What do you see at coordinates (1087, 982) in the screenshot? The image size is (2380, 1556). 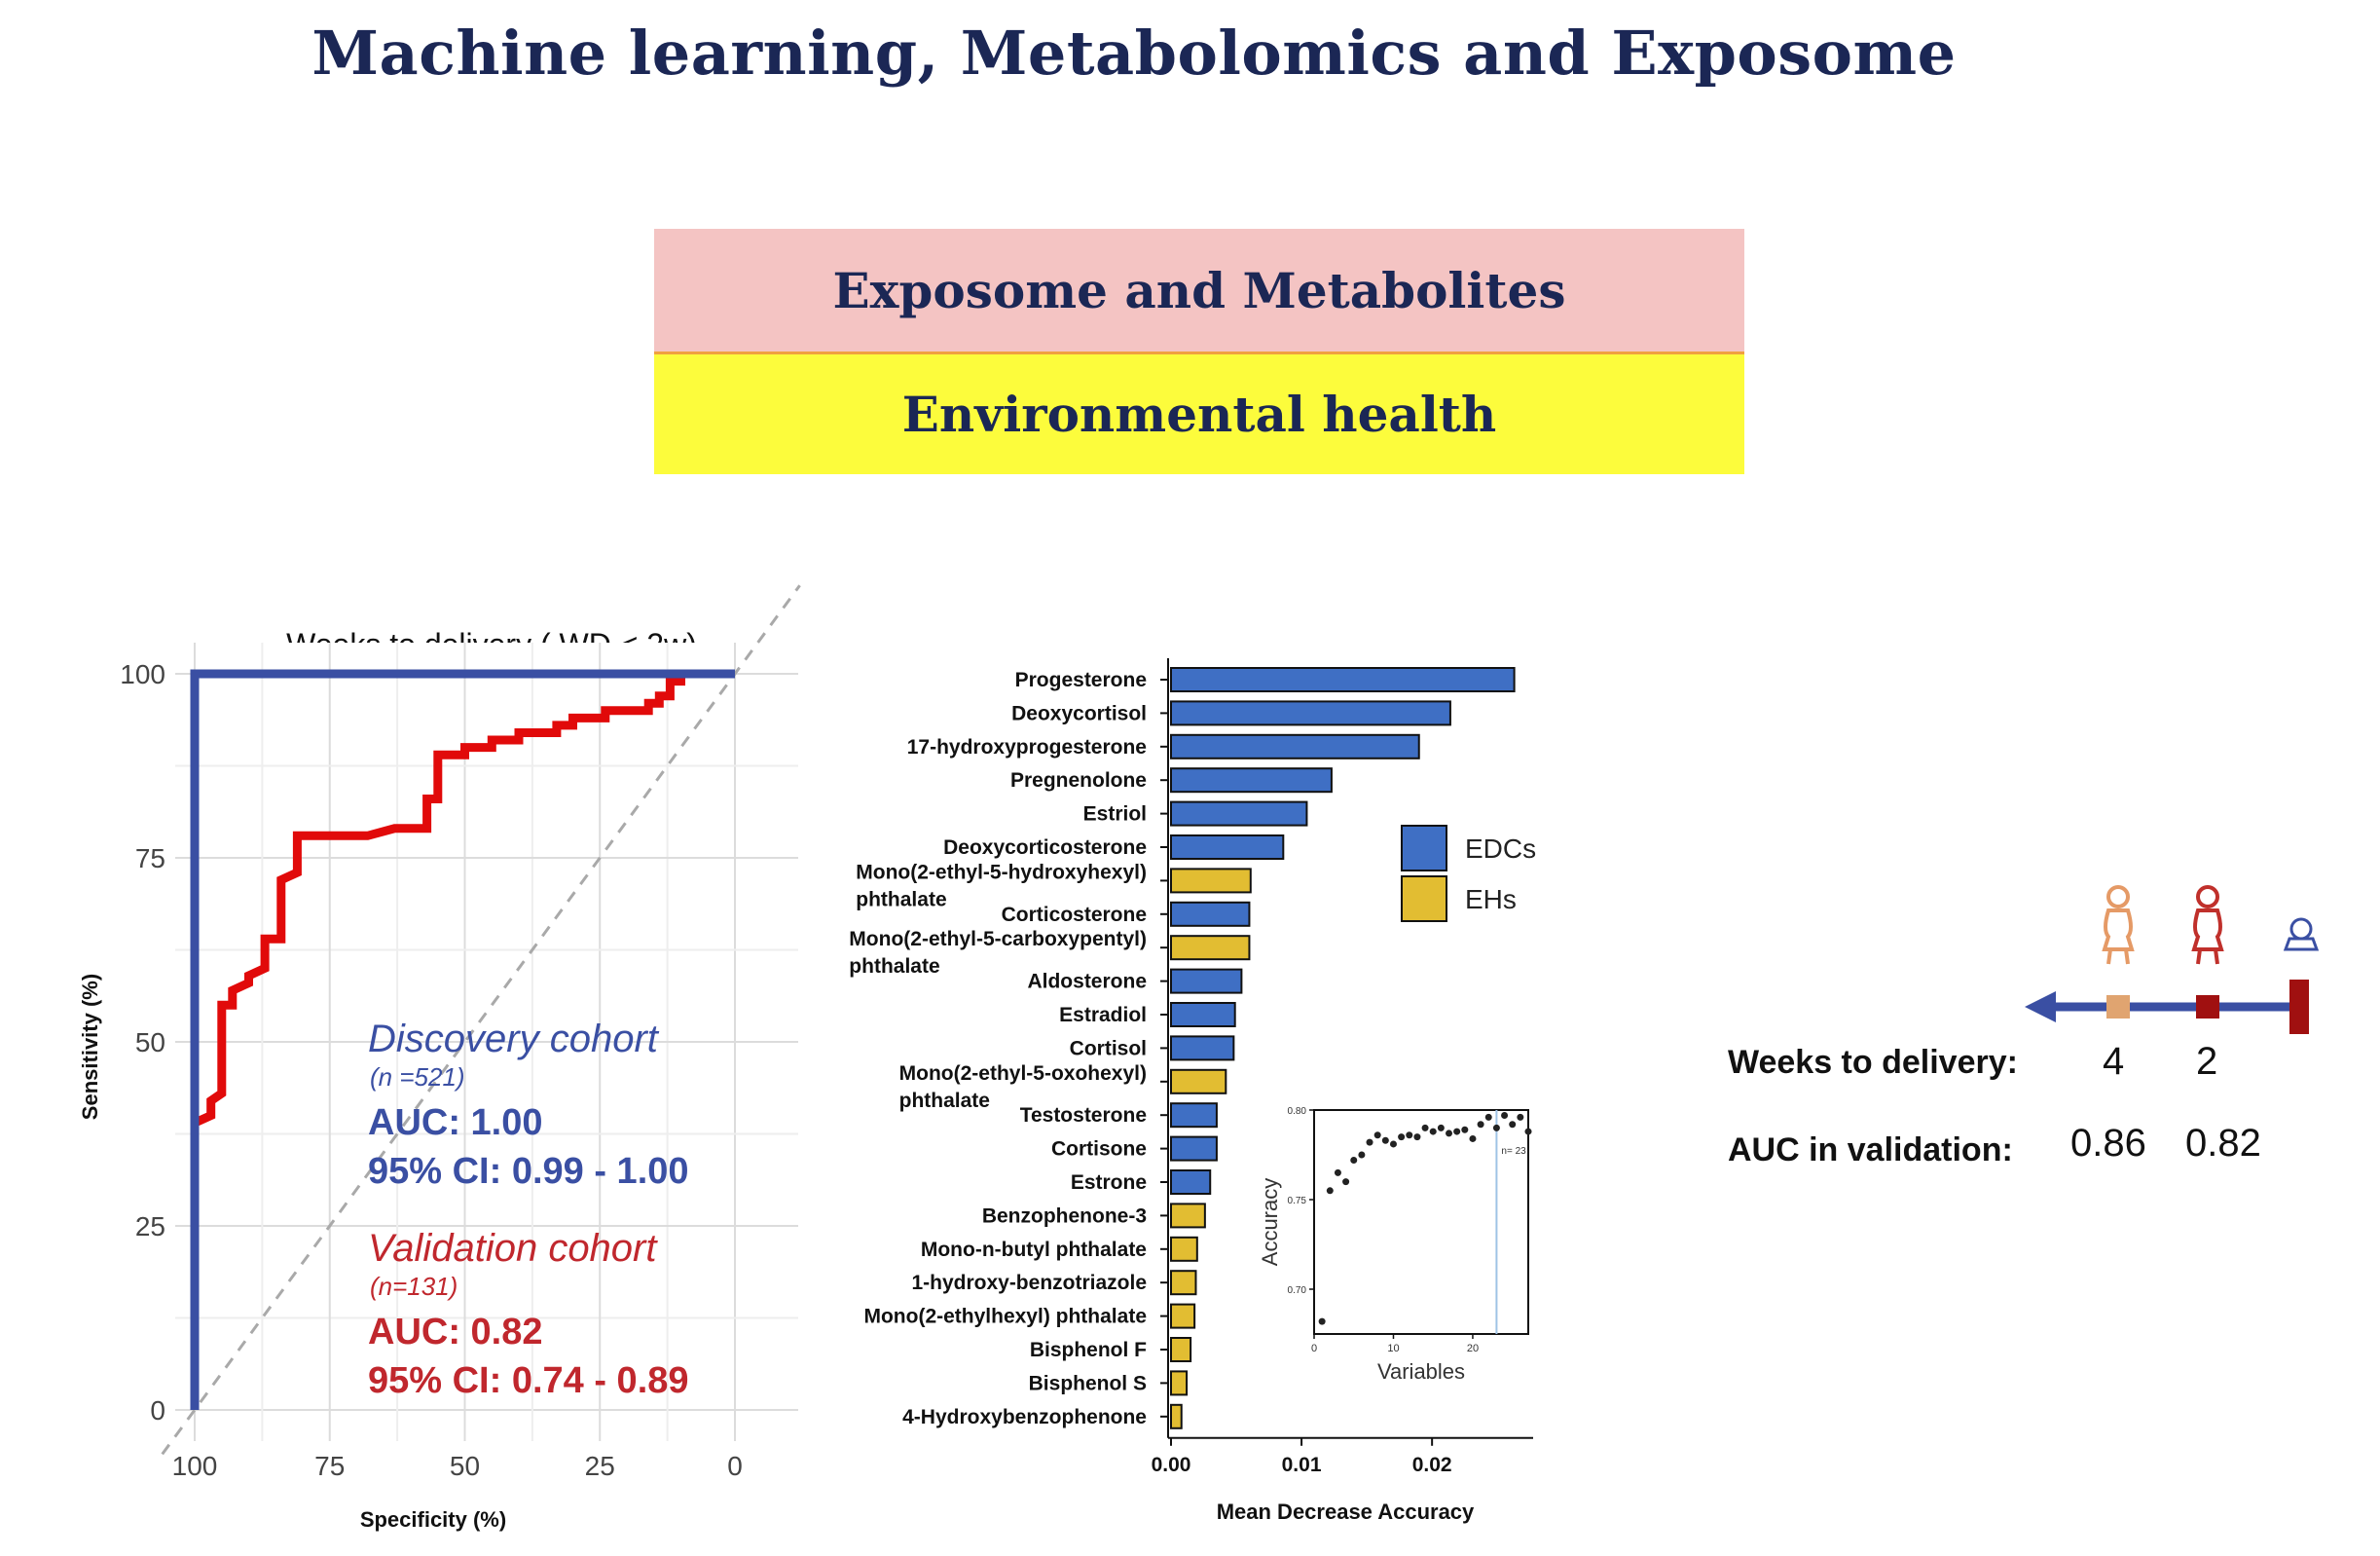 I see `bar-category-label: Aldosterone` at bounding box center [1087, 982].